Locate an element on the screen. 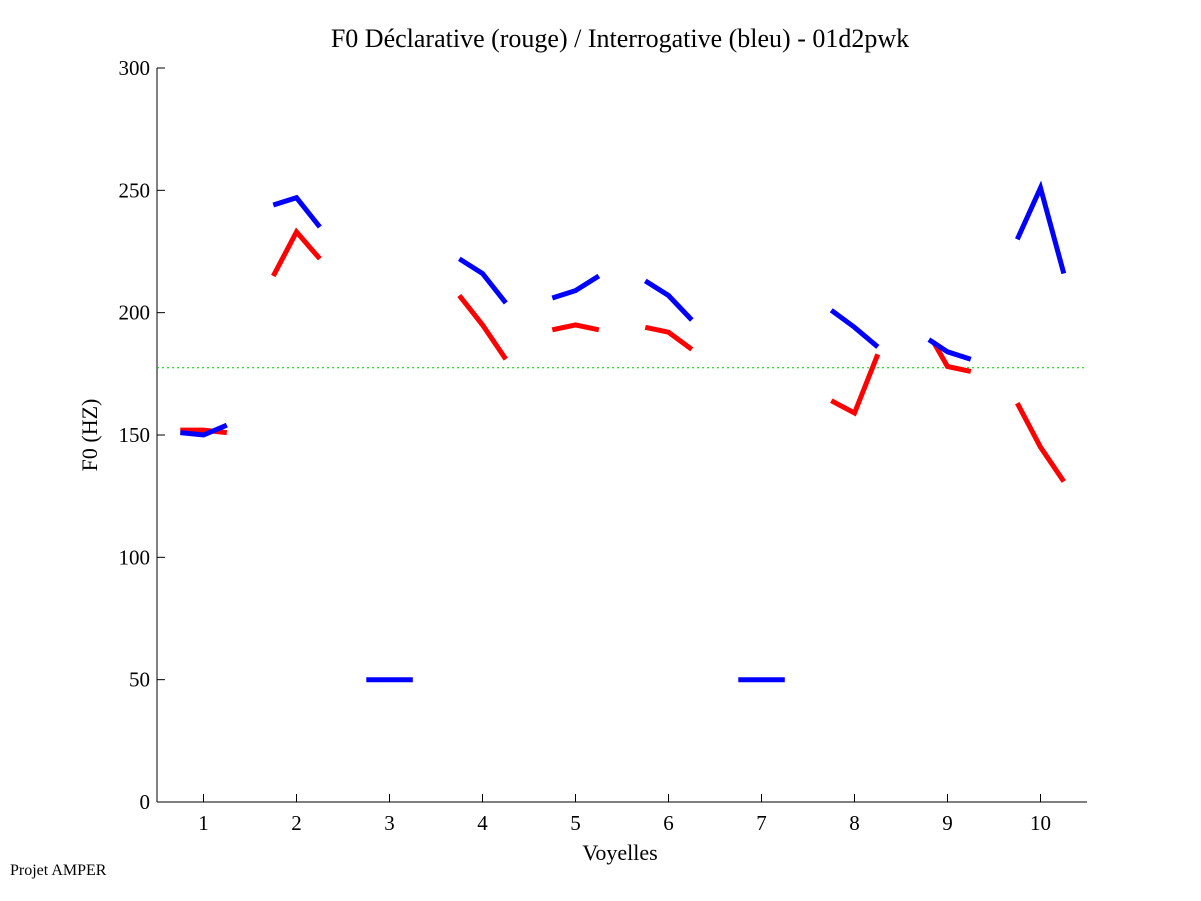  x-tick-label: 9 is located at coordinates (947, 823).